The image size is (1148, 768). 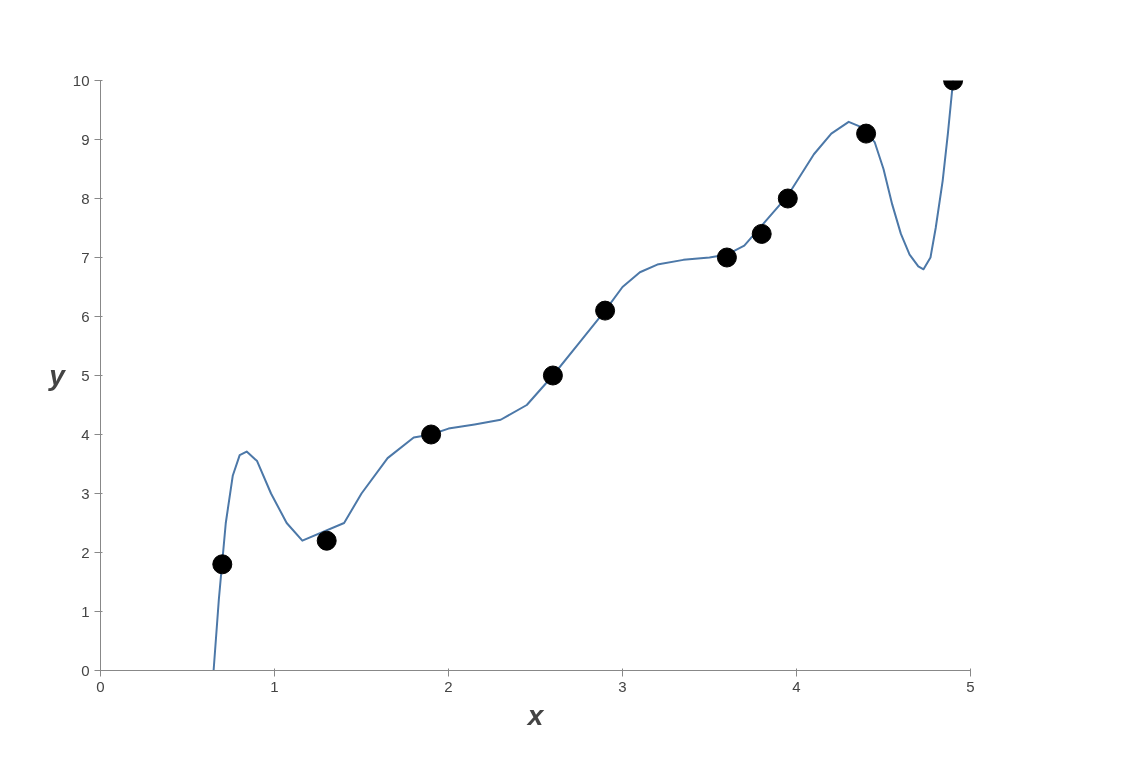 I want to click on y-tick-label: 4, so click(x=85, y=434).